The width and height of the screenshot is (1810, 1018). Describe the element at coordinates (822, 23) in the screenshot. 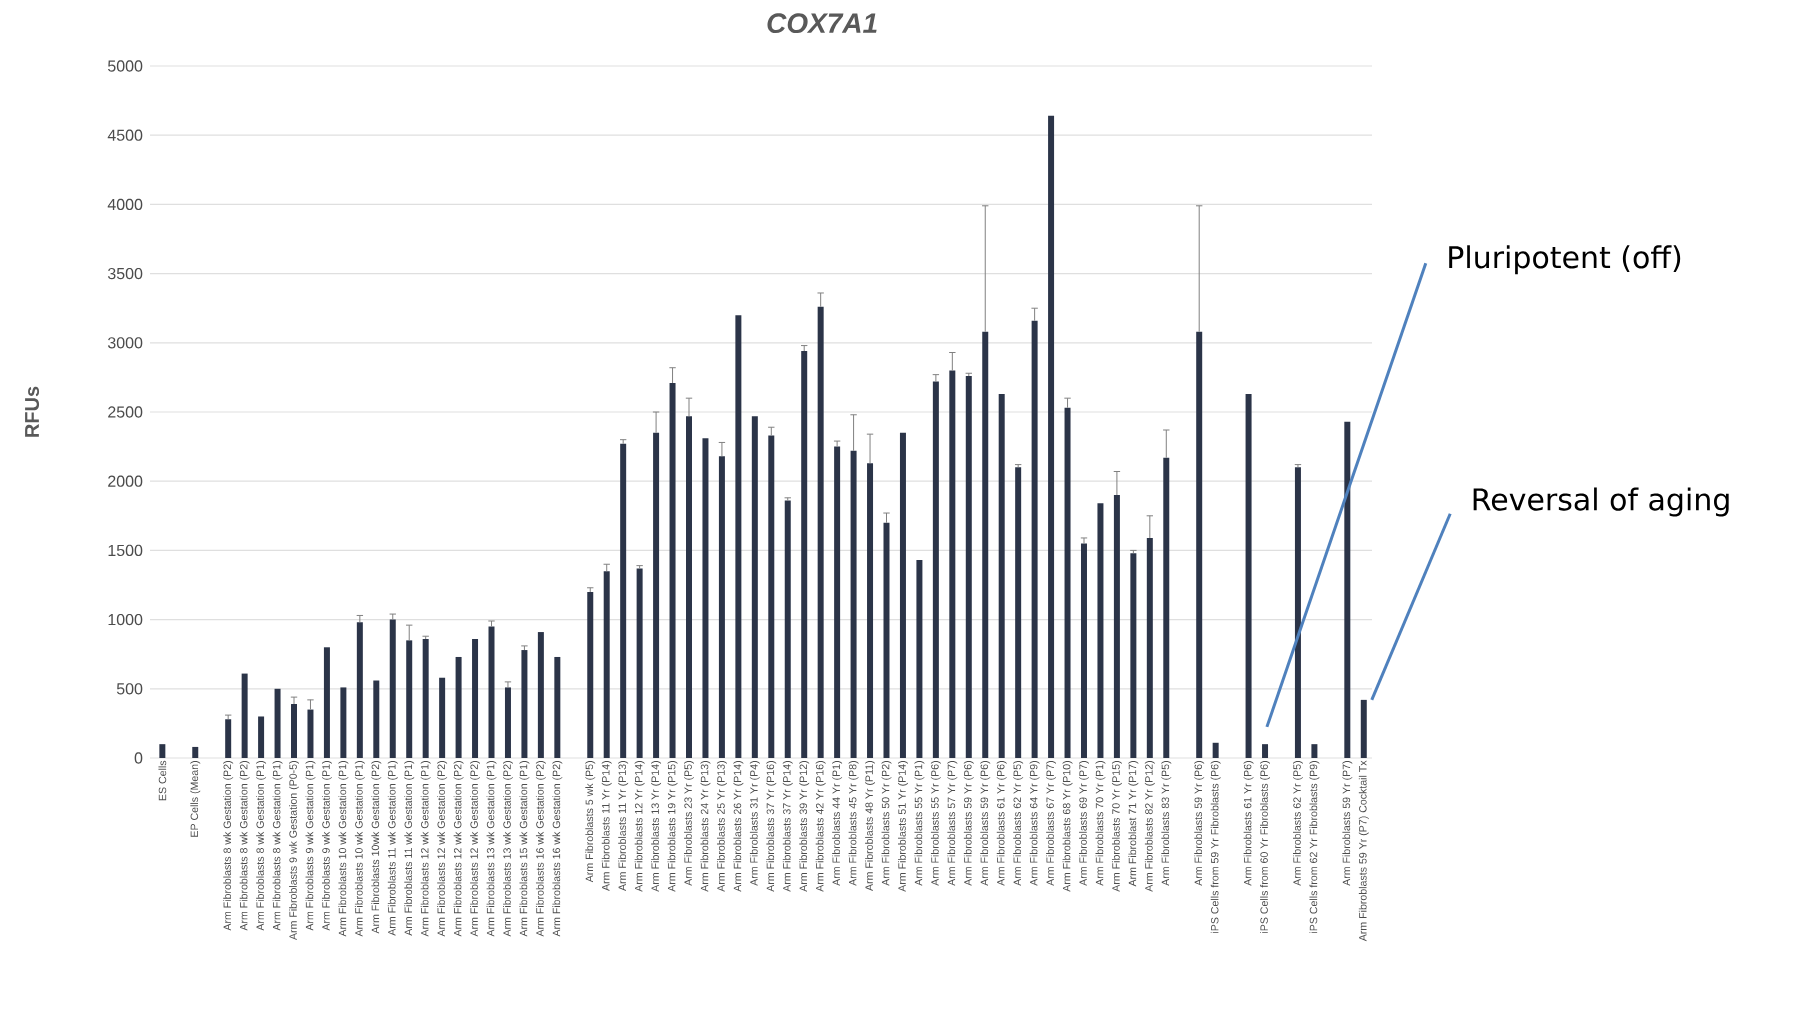

I see `chart-title: COX7A1` at that location.